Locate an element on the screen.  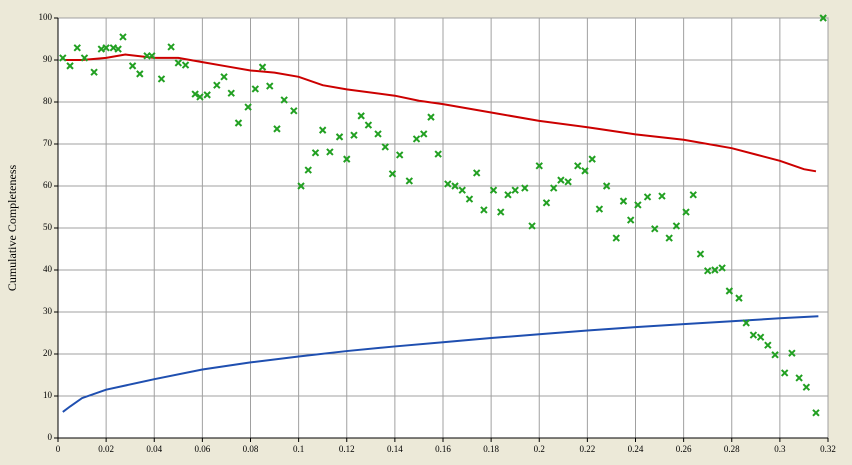
x-tick-label: 0.24 is located at coordinates (636, 449).